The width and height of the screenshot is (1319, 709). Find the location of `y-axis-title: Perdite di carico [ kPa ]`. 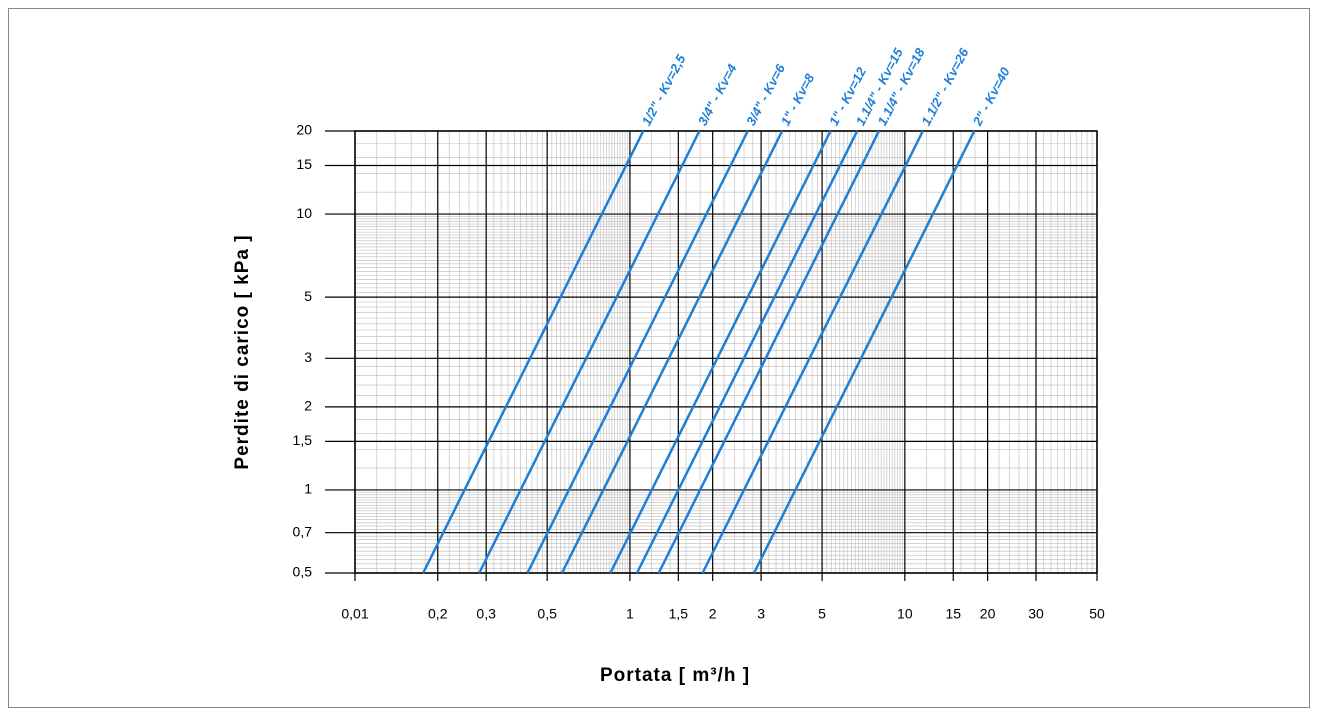

y-axis-title: Perdite di carico [ kPa ] is located at coordinates (242, 351).